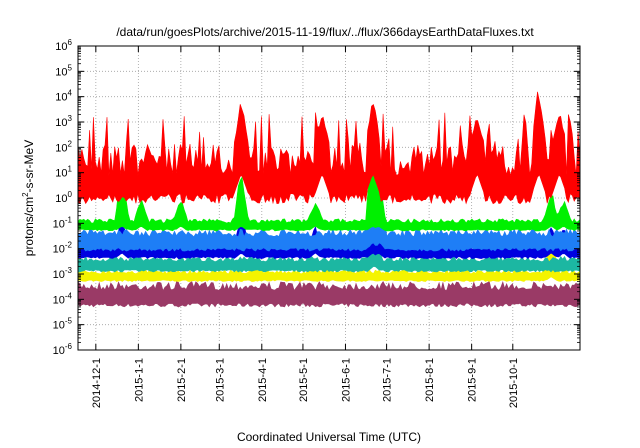  What do you see at coordinates (473, 380) in the screenshot?
I see `x-tick-label: 2015-9-1` at bounding box center [473, 380].